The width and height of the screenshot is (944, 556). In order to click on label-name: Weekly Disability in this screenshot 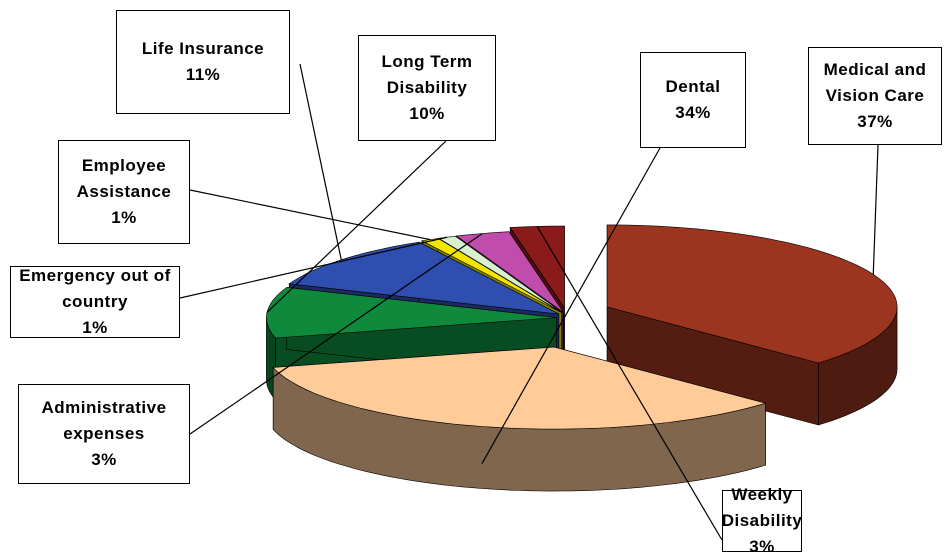, I will do `click(762, 507)`.